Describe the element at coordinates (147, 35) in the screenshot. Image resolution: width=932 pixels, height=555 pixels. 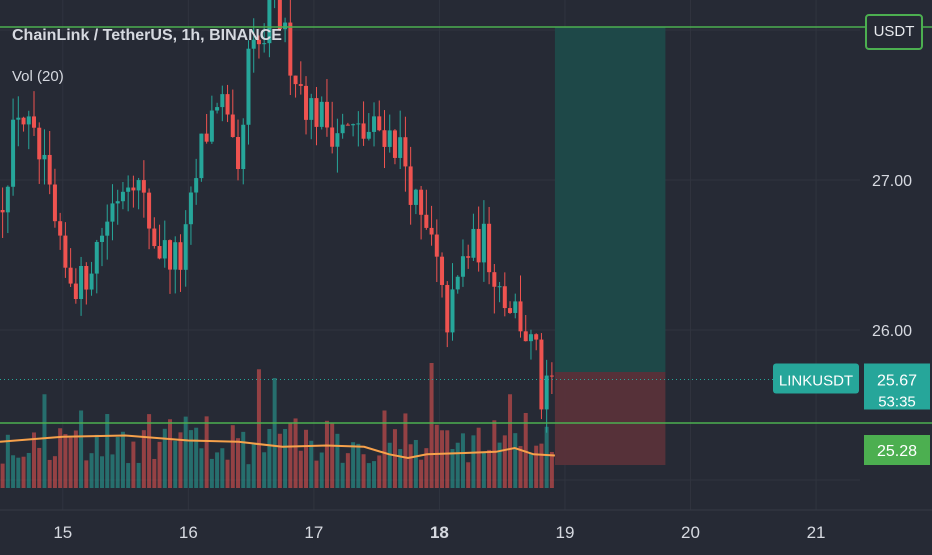
I see `chart-title: ChainLink / TetherUS, 1h, BINANCE` at that location.